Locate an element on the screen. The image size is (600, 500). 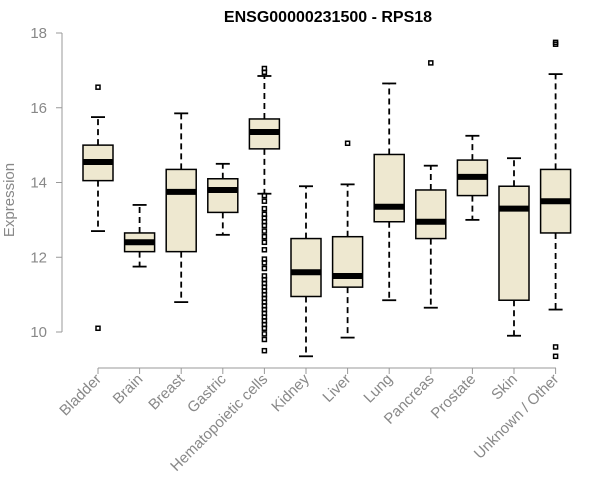
x-tick-label: Lung is located at coordinates (378, 389).